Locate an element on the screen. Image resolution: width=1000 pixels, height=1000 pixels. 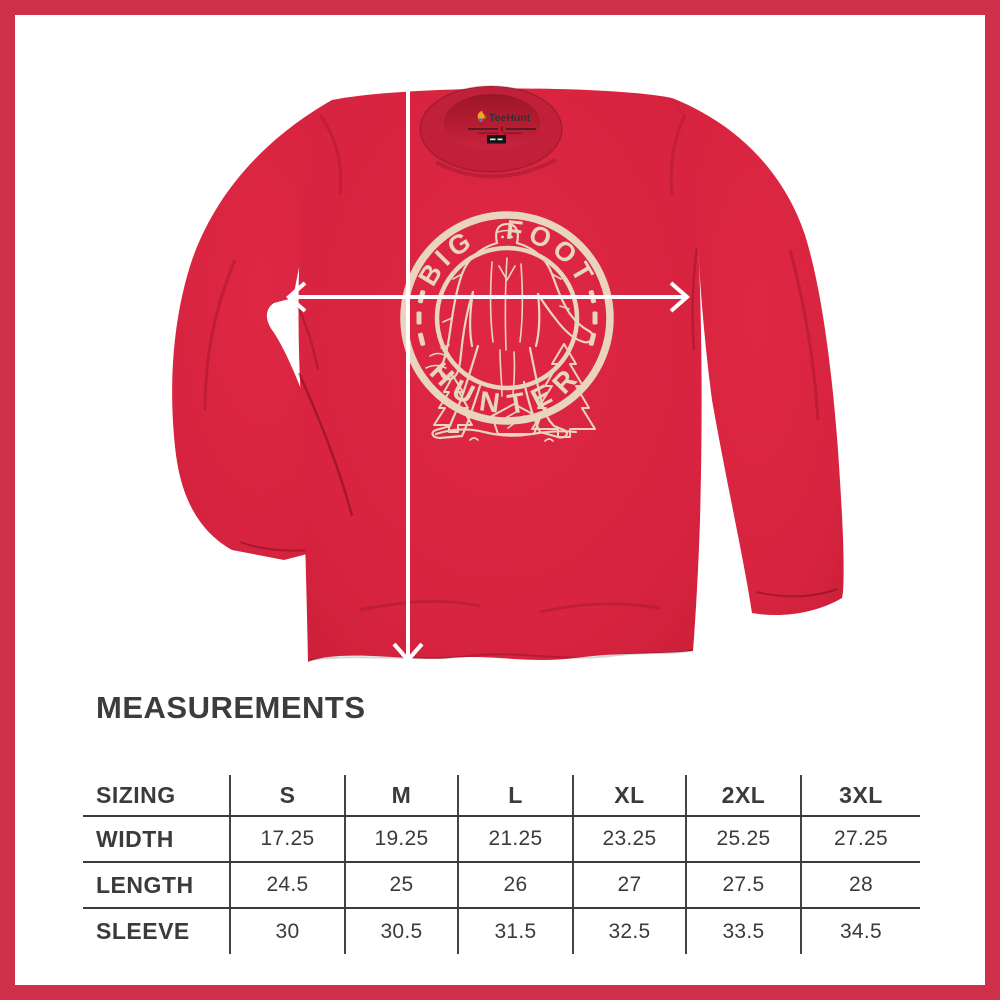
neck-label: TeeHunt is located at coordinates (502, 127).